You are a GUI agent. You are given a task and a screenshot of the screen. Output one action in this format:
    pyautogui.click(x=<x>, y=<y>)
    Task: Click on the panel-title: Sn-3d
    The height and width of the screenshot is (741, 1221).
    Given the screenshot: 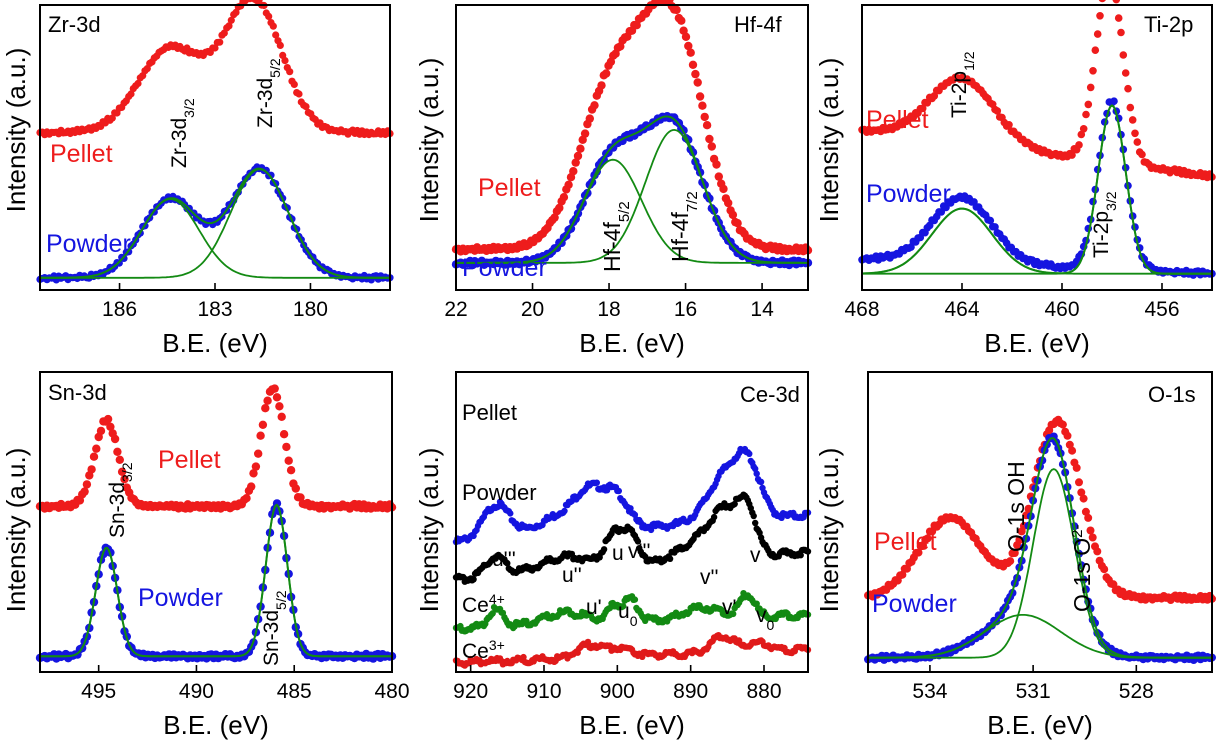 What is the action you would take?
    pyautogui.click(x=77, y=392)
    